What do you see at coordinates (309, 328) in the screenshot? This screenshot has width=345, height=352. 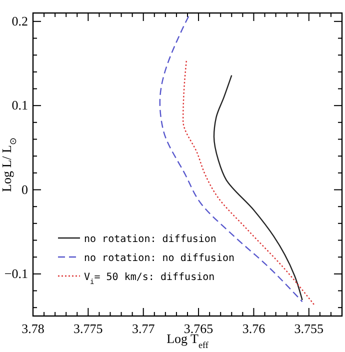 I see `x-tick-label: 3.755` at bounding box center [309, 328].